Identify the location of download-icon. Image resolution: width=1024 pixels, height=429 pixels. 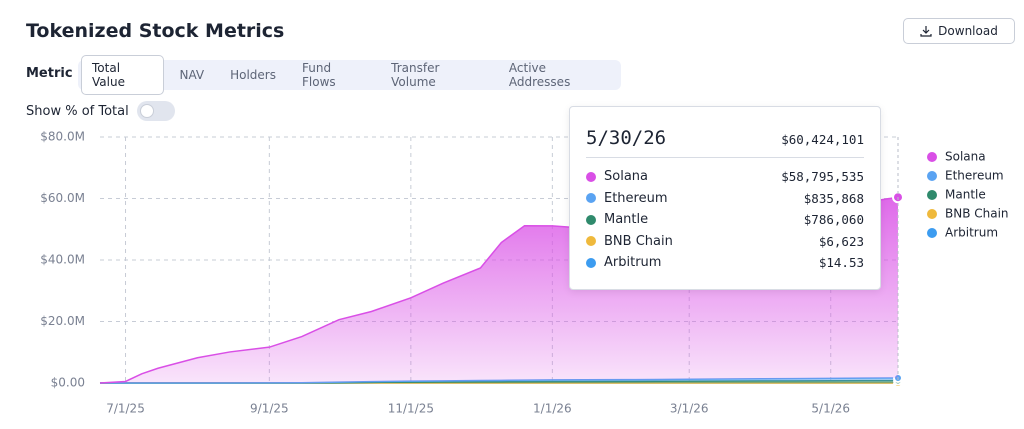
(926, 31).